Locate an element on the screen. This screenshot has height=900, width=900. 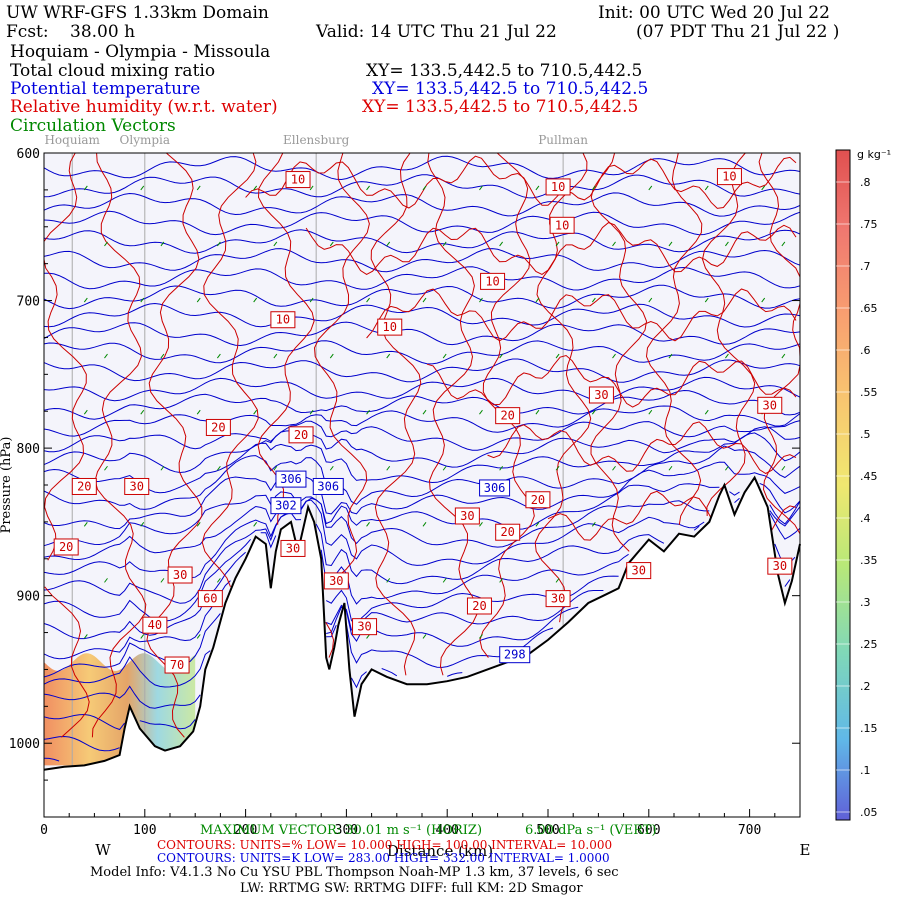
colorbar-label: .55 is located at coordinates (869, 392).